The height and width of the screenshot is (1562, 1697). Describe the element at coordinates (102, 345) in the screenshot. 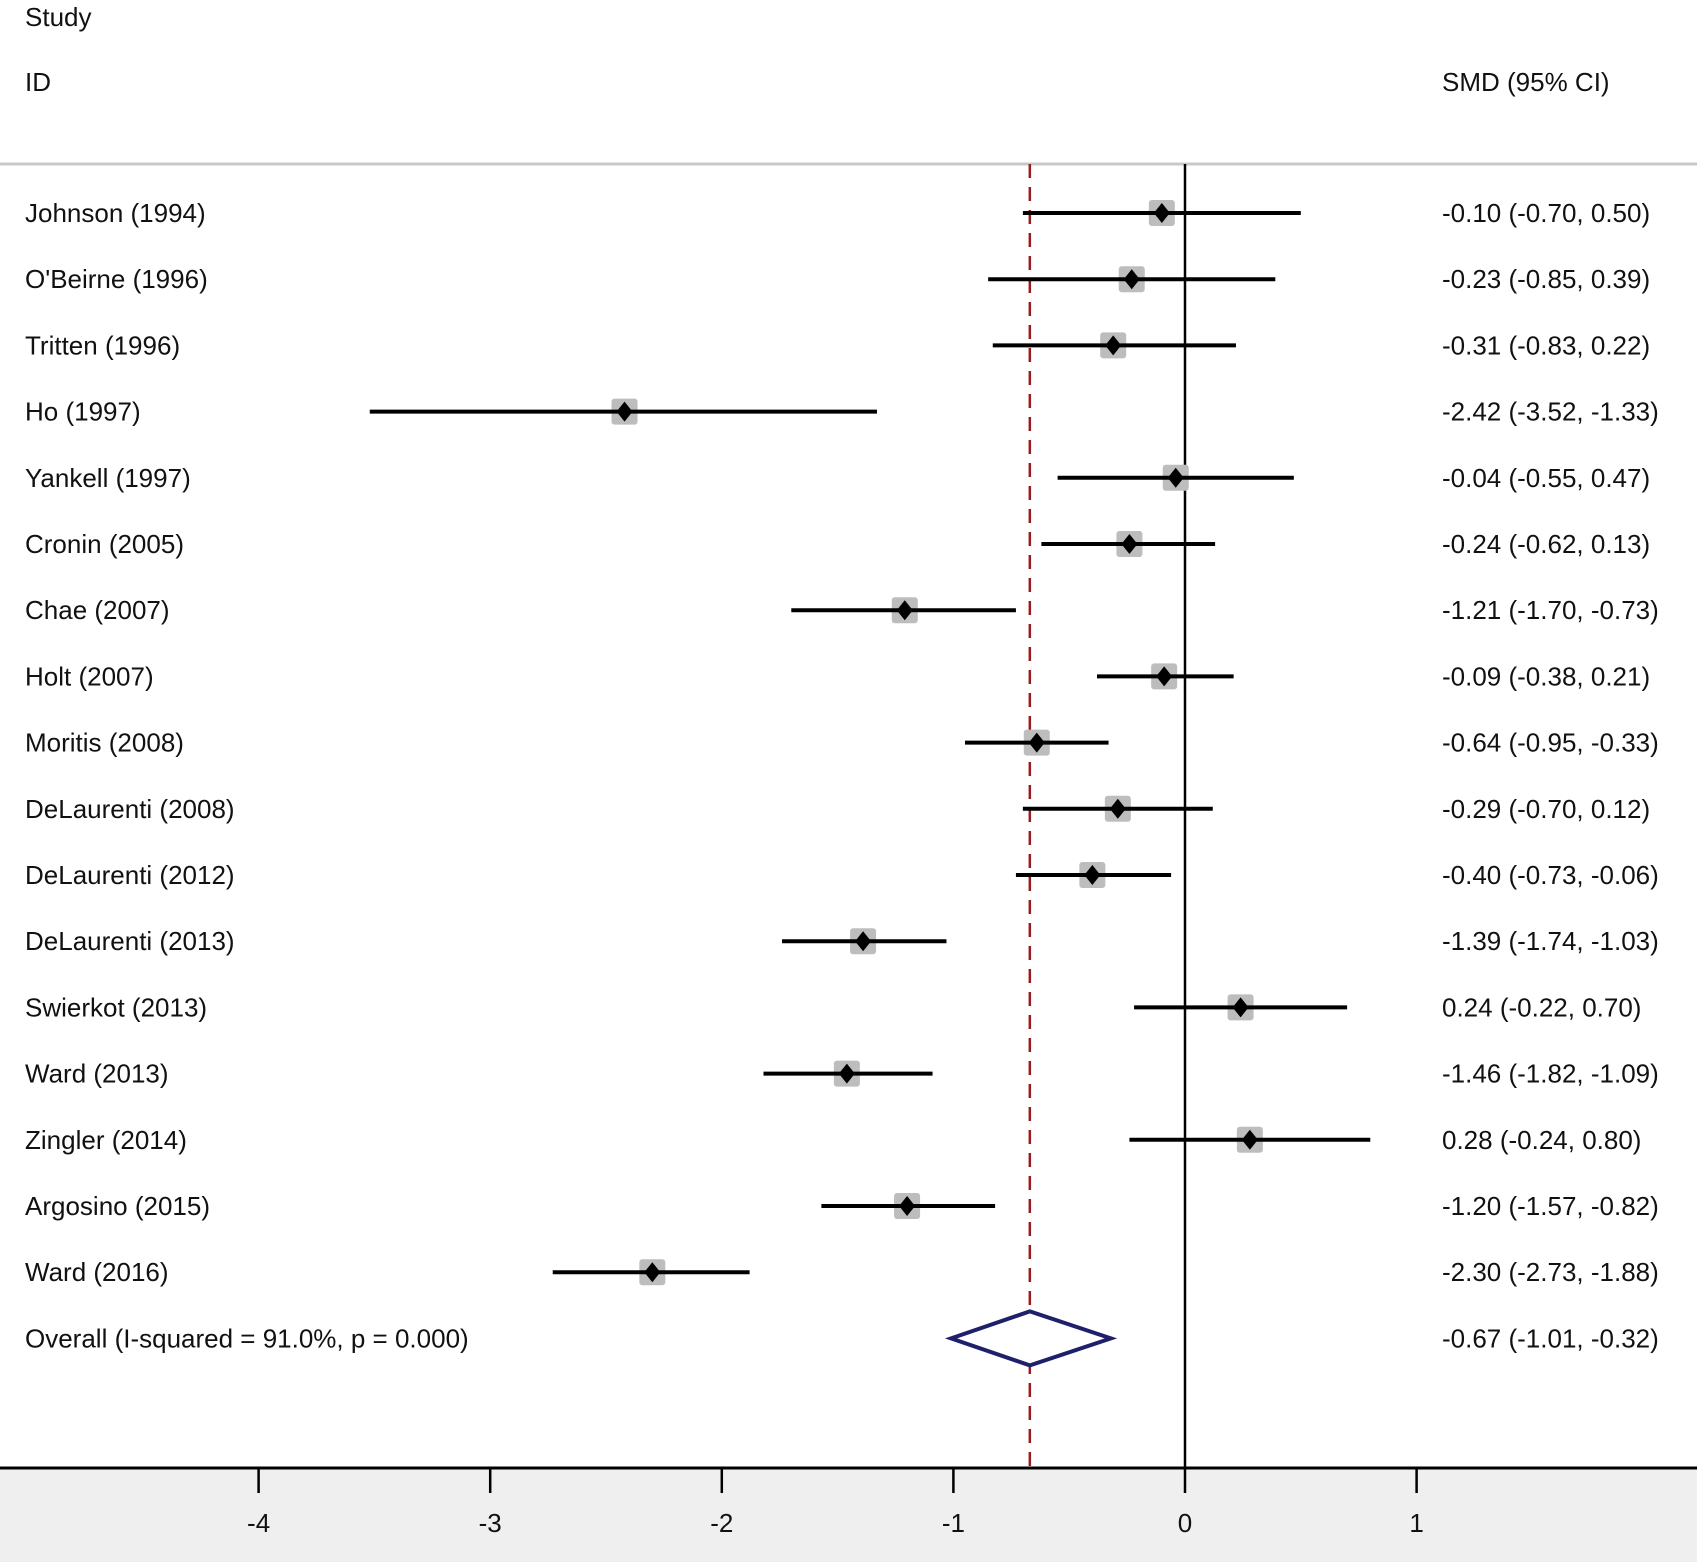

I see `study-label: Tritten (1996)` at that location.